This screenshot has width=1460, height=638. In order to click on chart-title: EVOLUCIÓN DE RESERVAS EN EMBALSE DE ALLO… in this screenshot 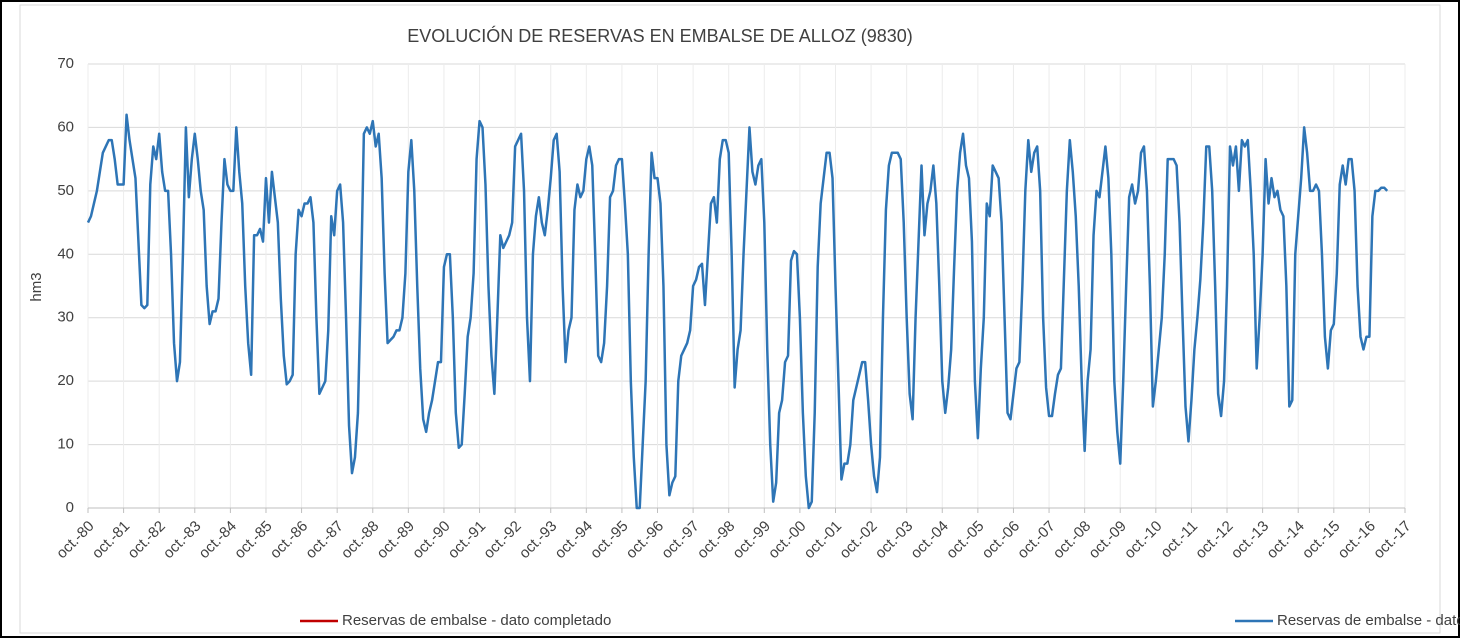, I will do `click(660, 35)`.